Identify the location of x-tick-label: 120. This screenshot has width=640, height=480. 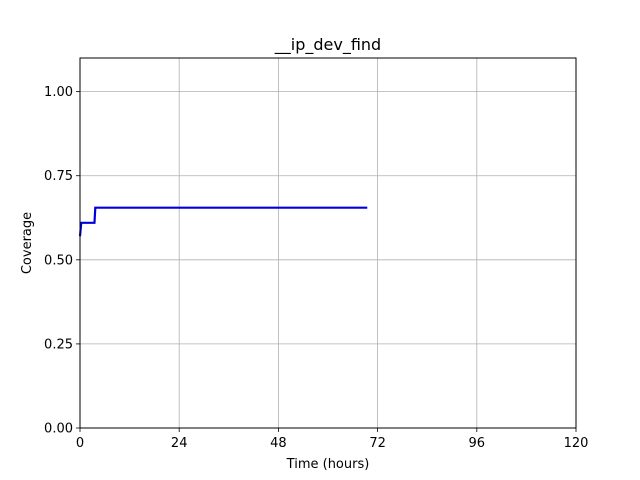
(576, 443).